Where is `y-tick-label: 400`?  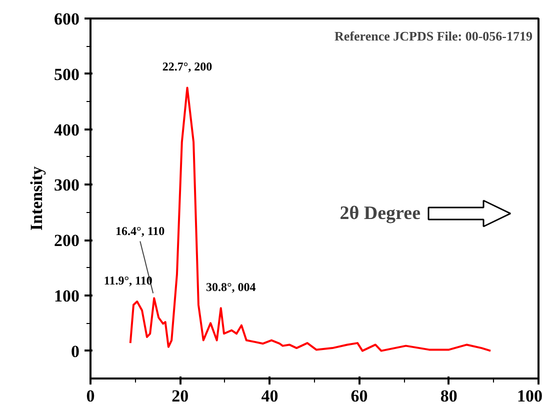
y-tick-label: 400 is located at coordinates (67, 130).